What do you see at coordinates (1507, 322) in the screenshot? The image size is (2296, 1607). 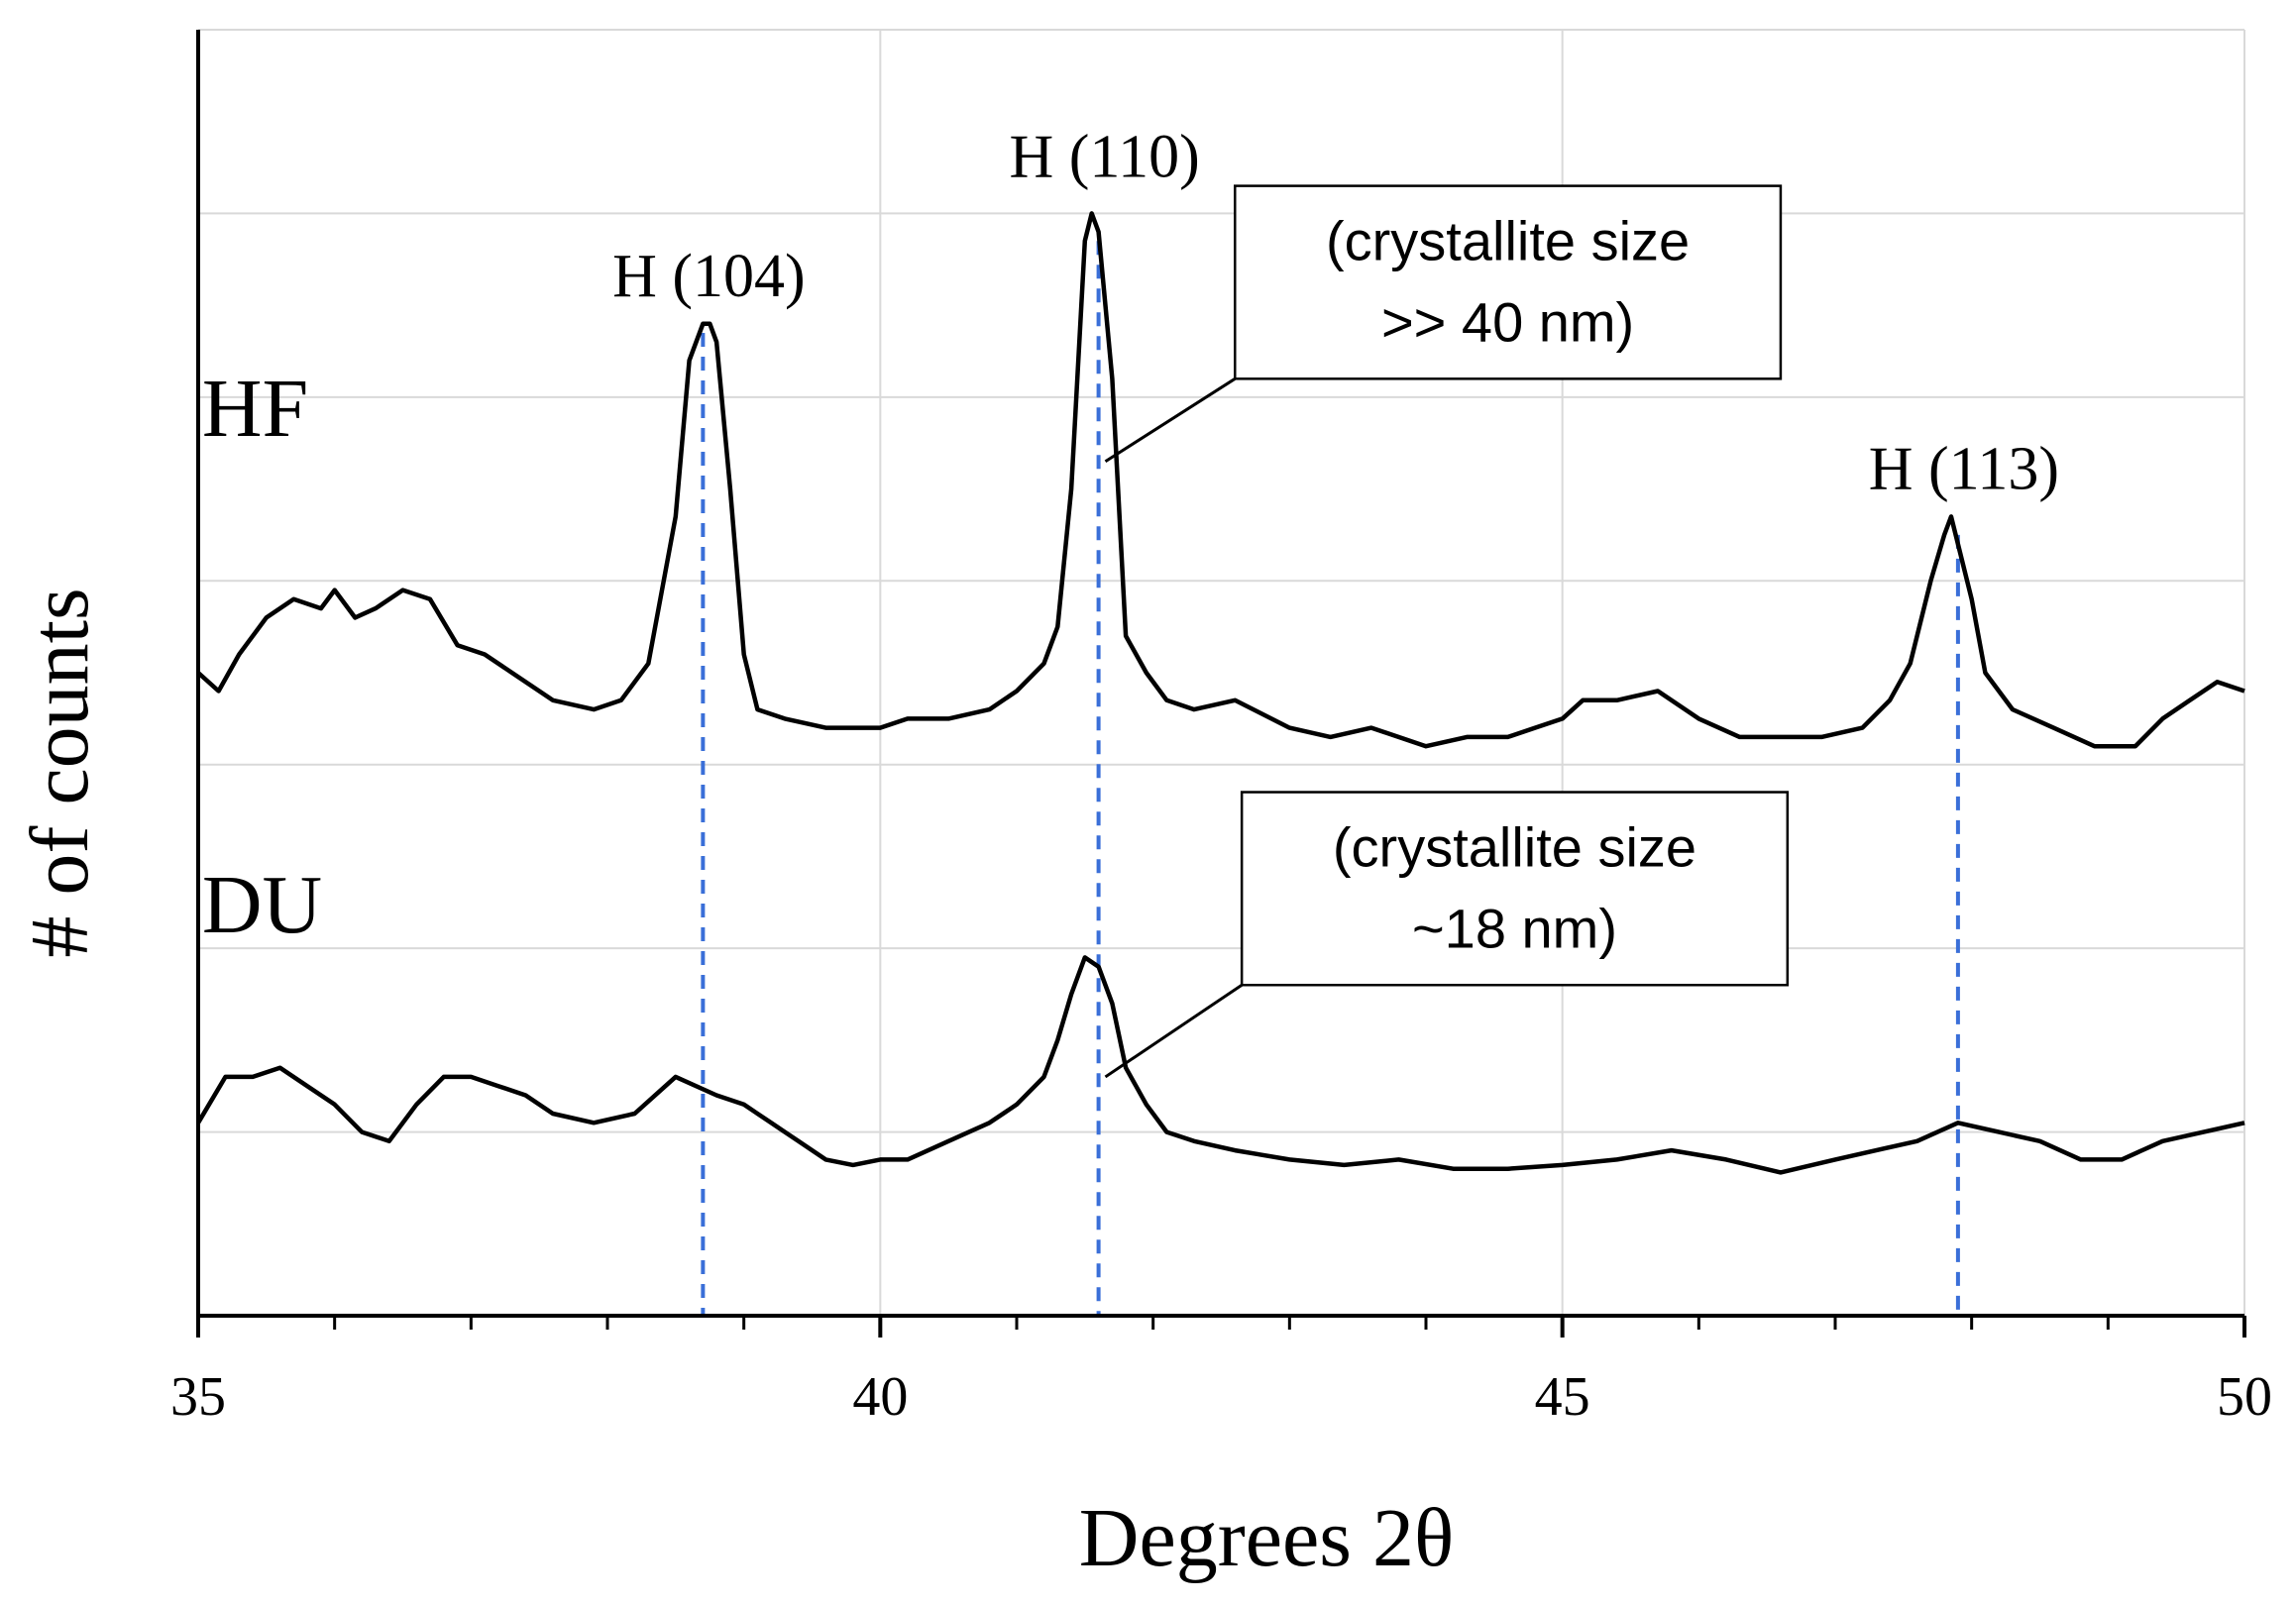 I see `annotation-text-1-2: >> 40 nm)` at bounding box center [1507, 322].